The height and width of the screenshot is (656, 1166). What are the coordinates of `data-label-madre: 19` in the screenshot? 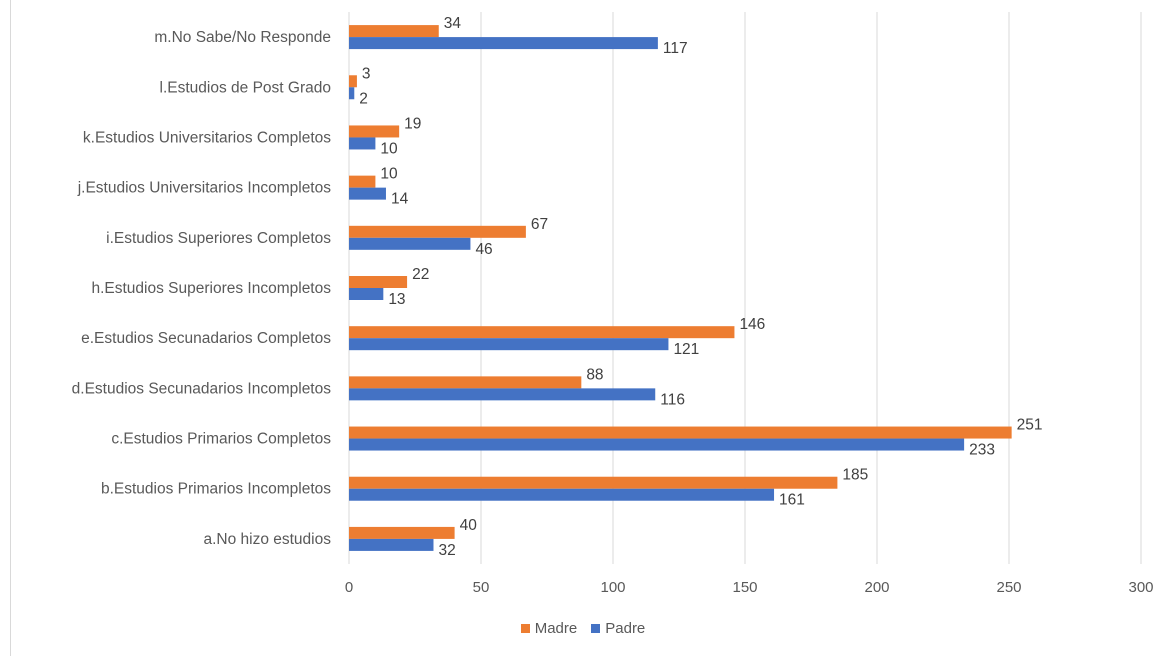 It's located at (412, 123).